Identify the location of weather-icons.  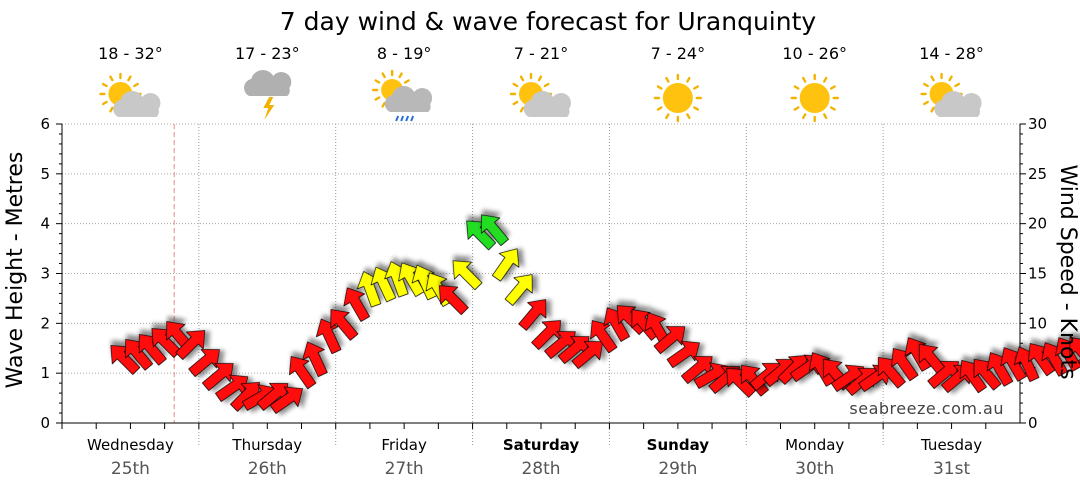
(540, 96).